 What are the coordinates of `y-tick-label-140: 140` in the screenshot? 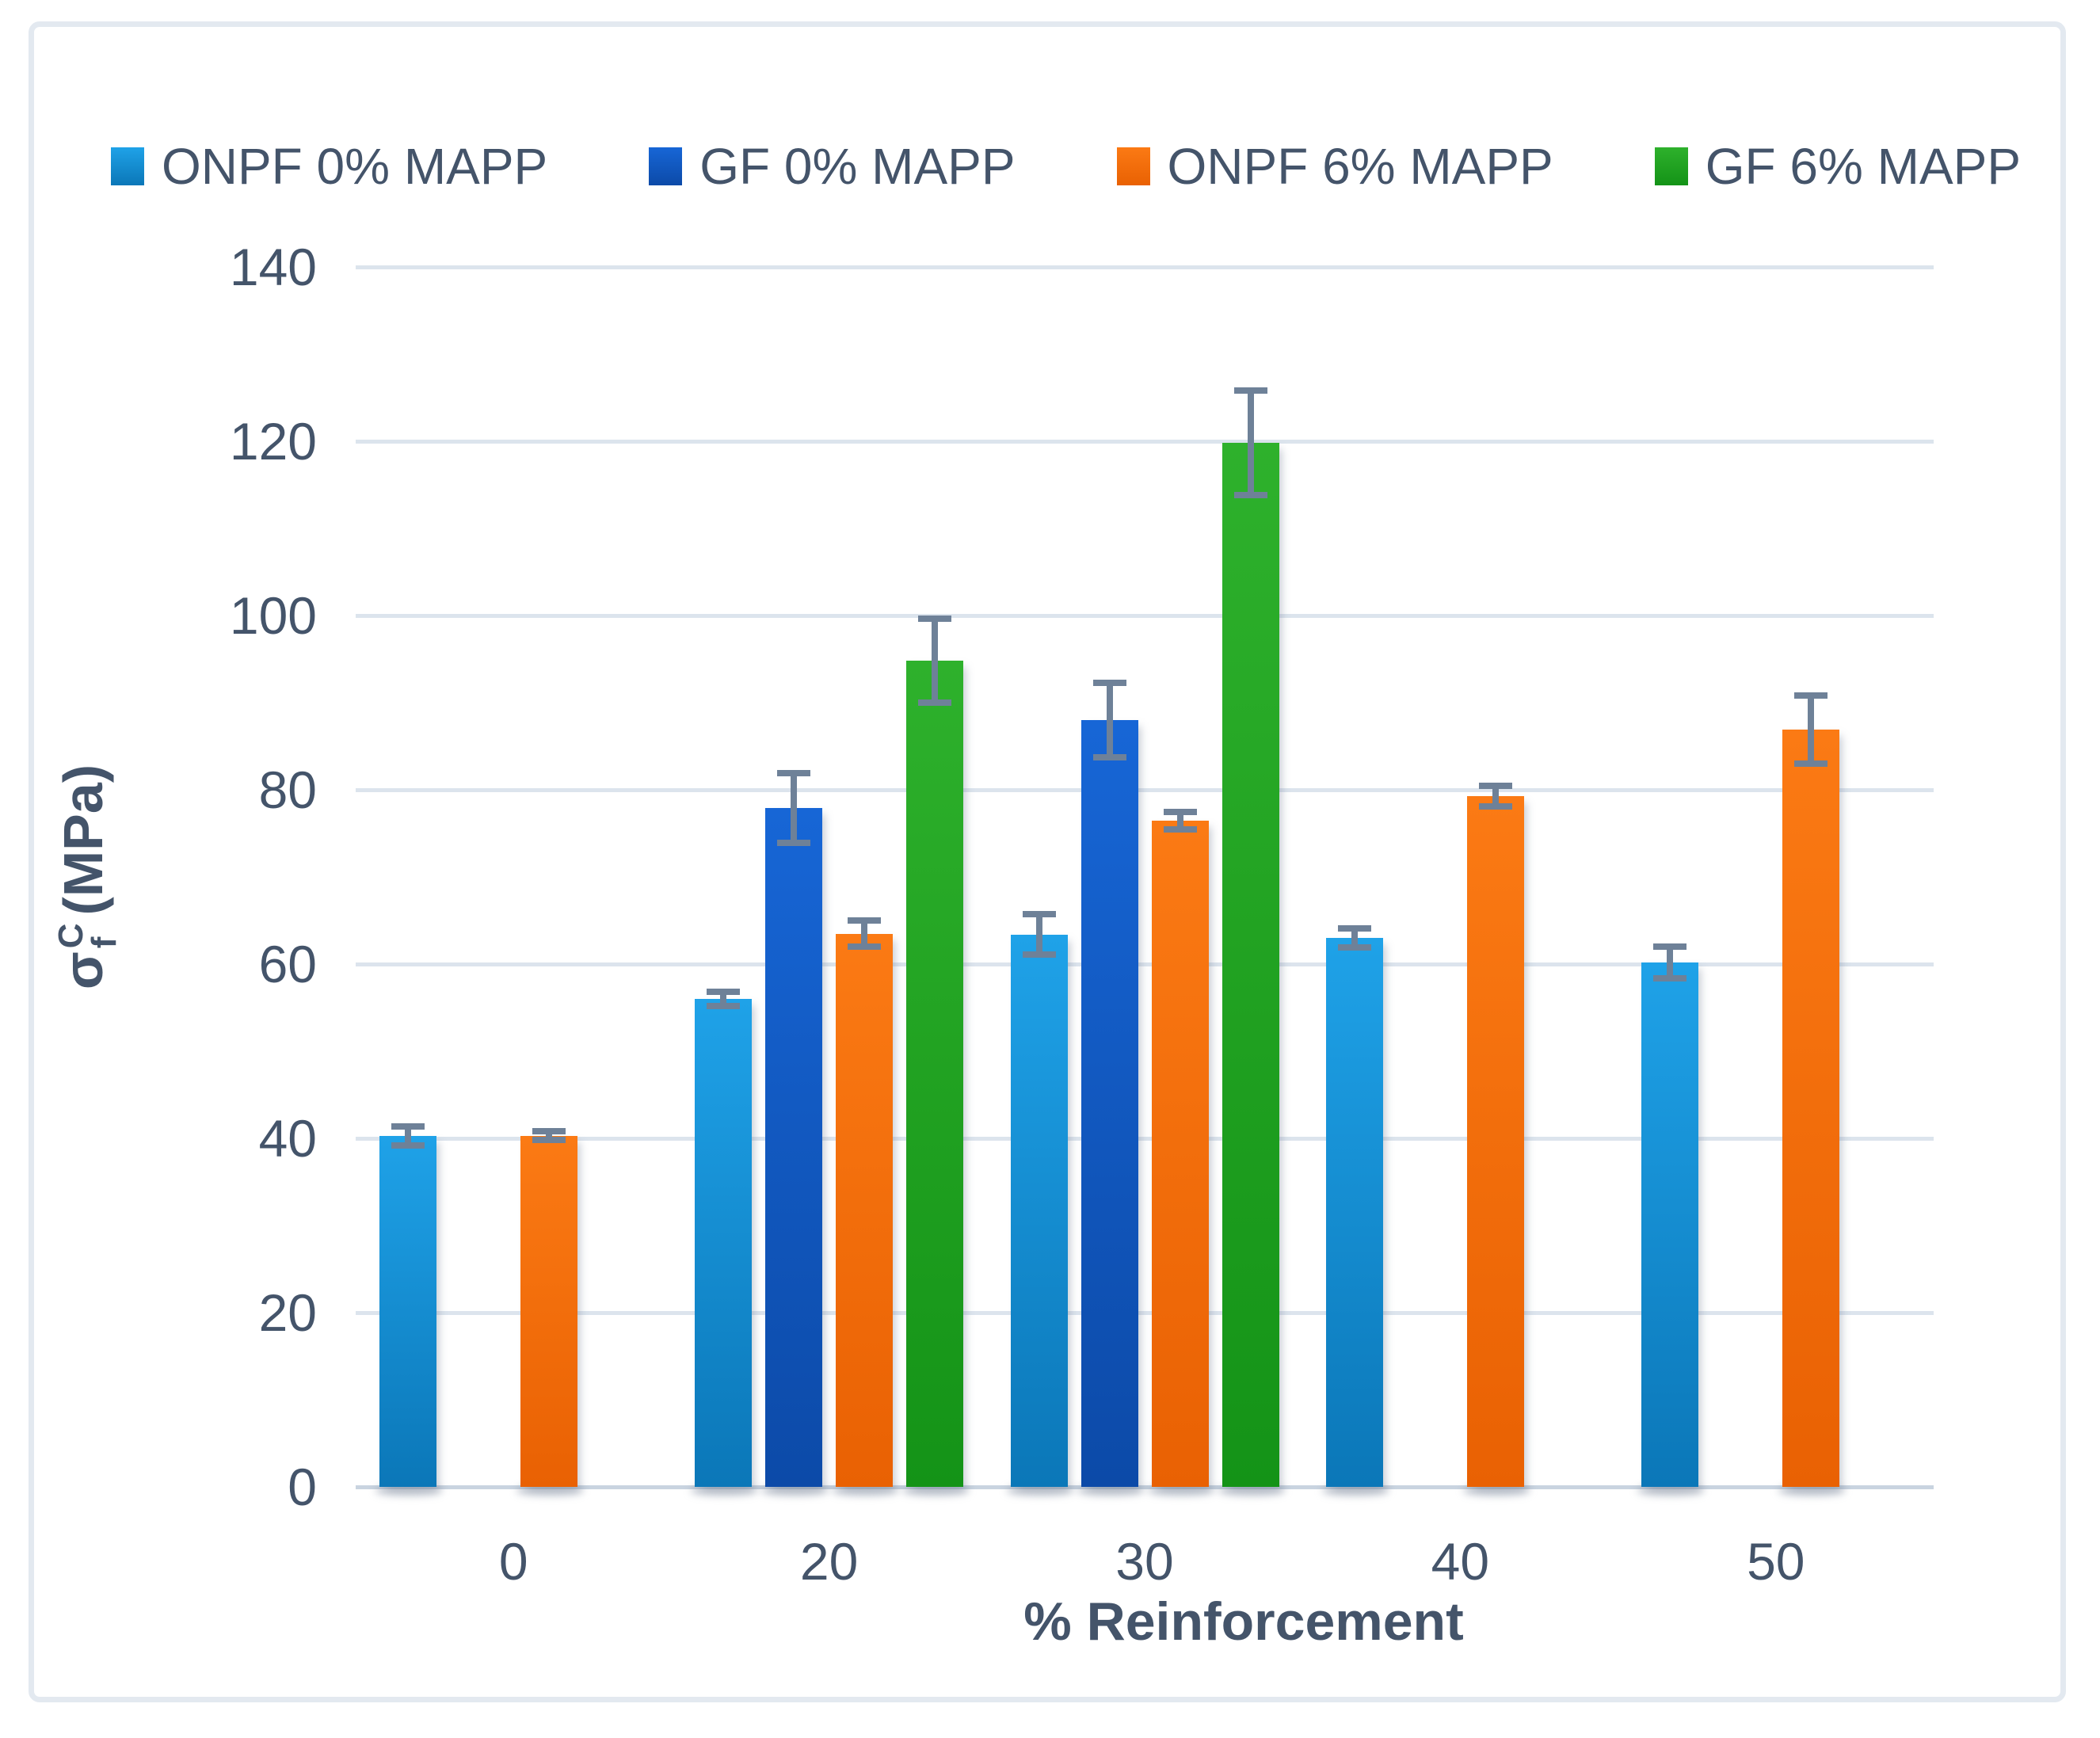 It's located at (273, 267).